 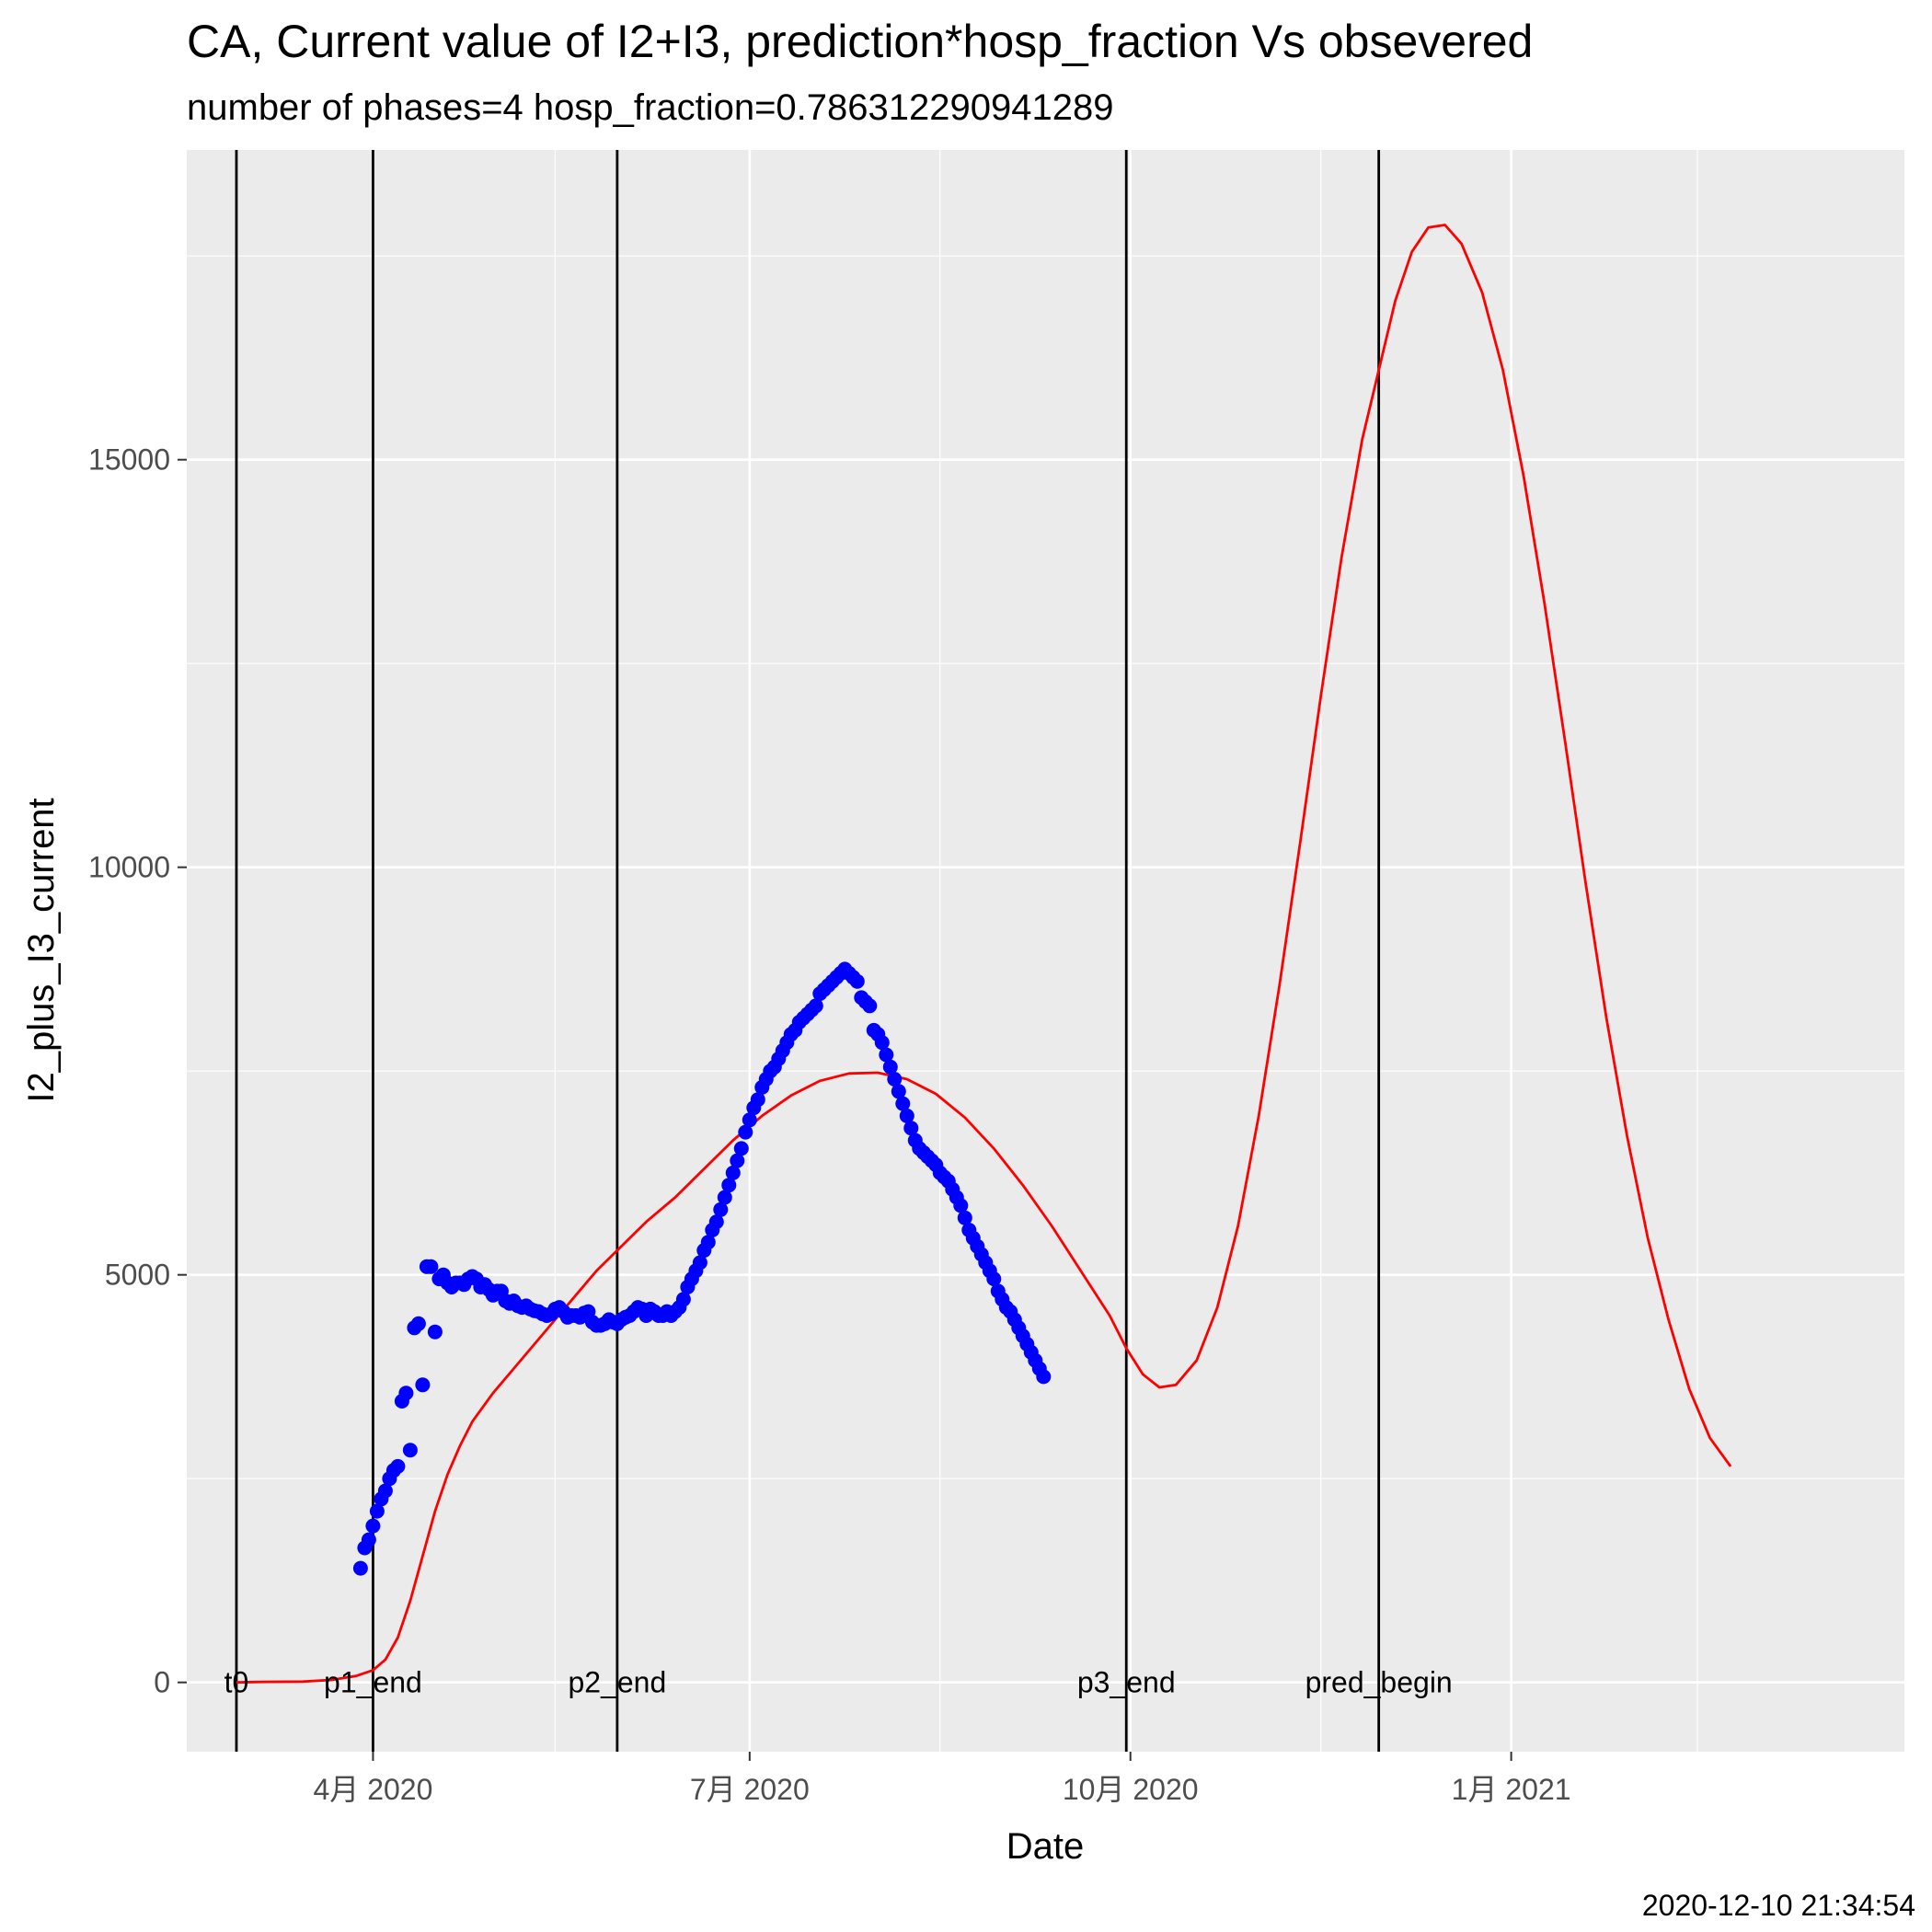 I want to click on y-axis-title: I2_plus_I3_current, so click(x=41, y=950).